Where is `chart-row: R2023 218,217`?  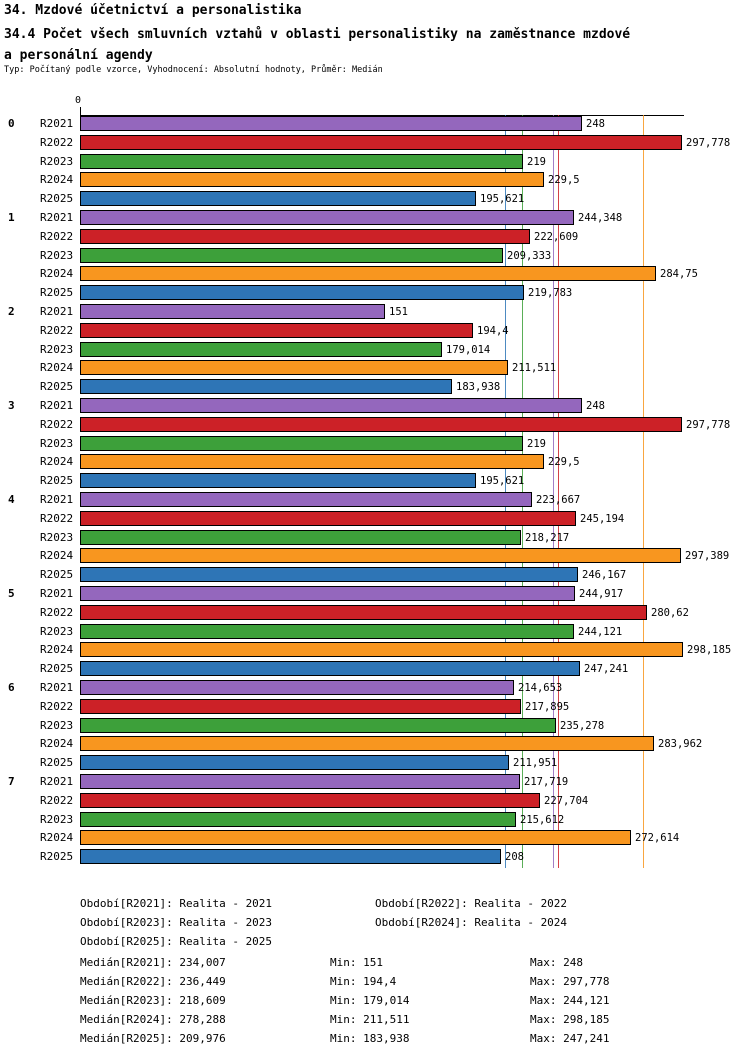 chart-row: R2023 218,217 is located at coordinates (375, 539).